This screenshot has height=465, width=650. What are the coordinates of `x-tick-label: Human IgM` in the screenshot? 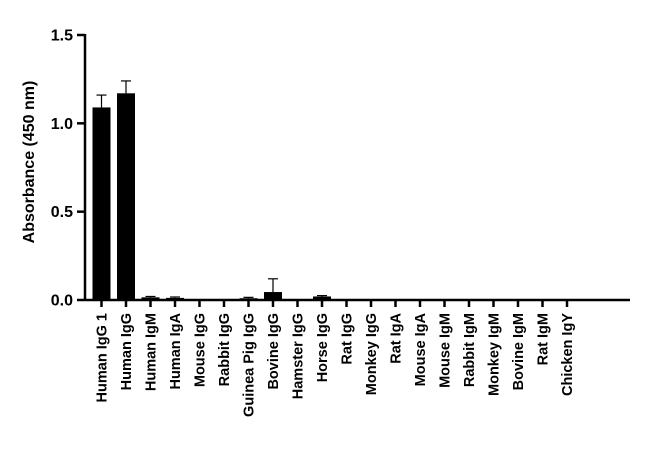 It's located at (152, 352).